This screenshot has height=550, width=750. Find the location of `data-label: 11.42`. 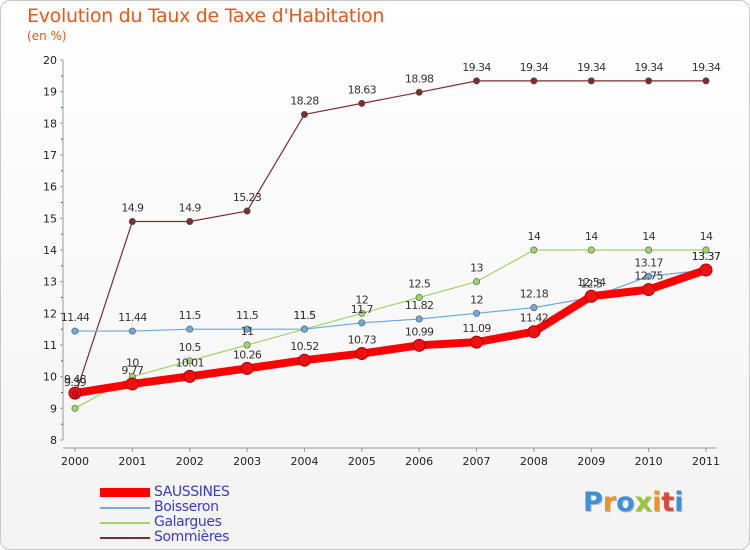

data-label: 11.42 is located at coordinates (534, 318).